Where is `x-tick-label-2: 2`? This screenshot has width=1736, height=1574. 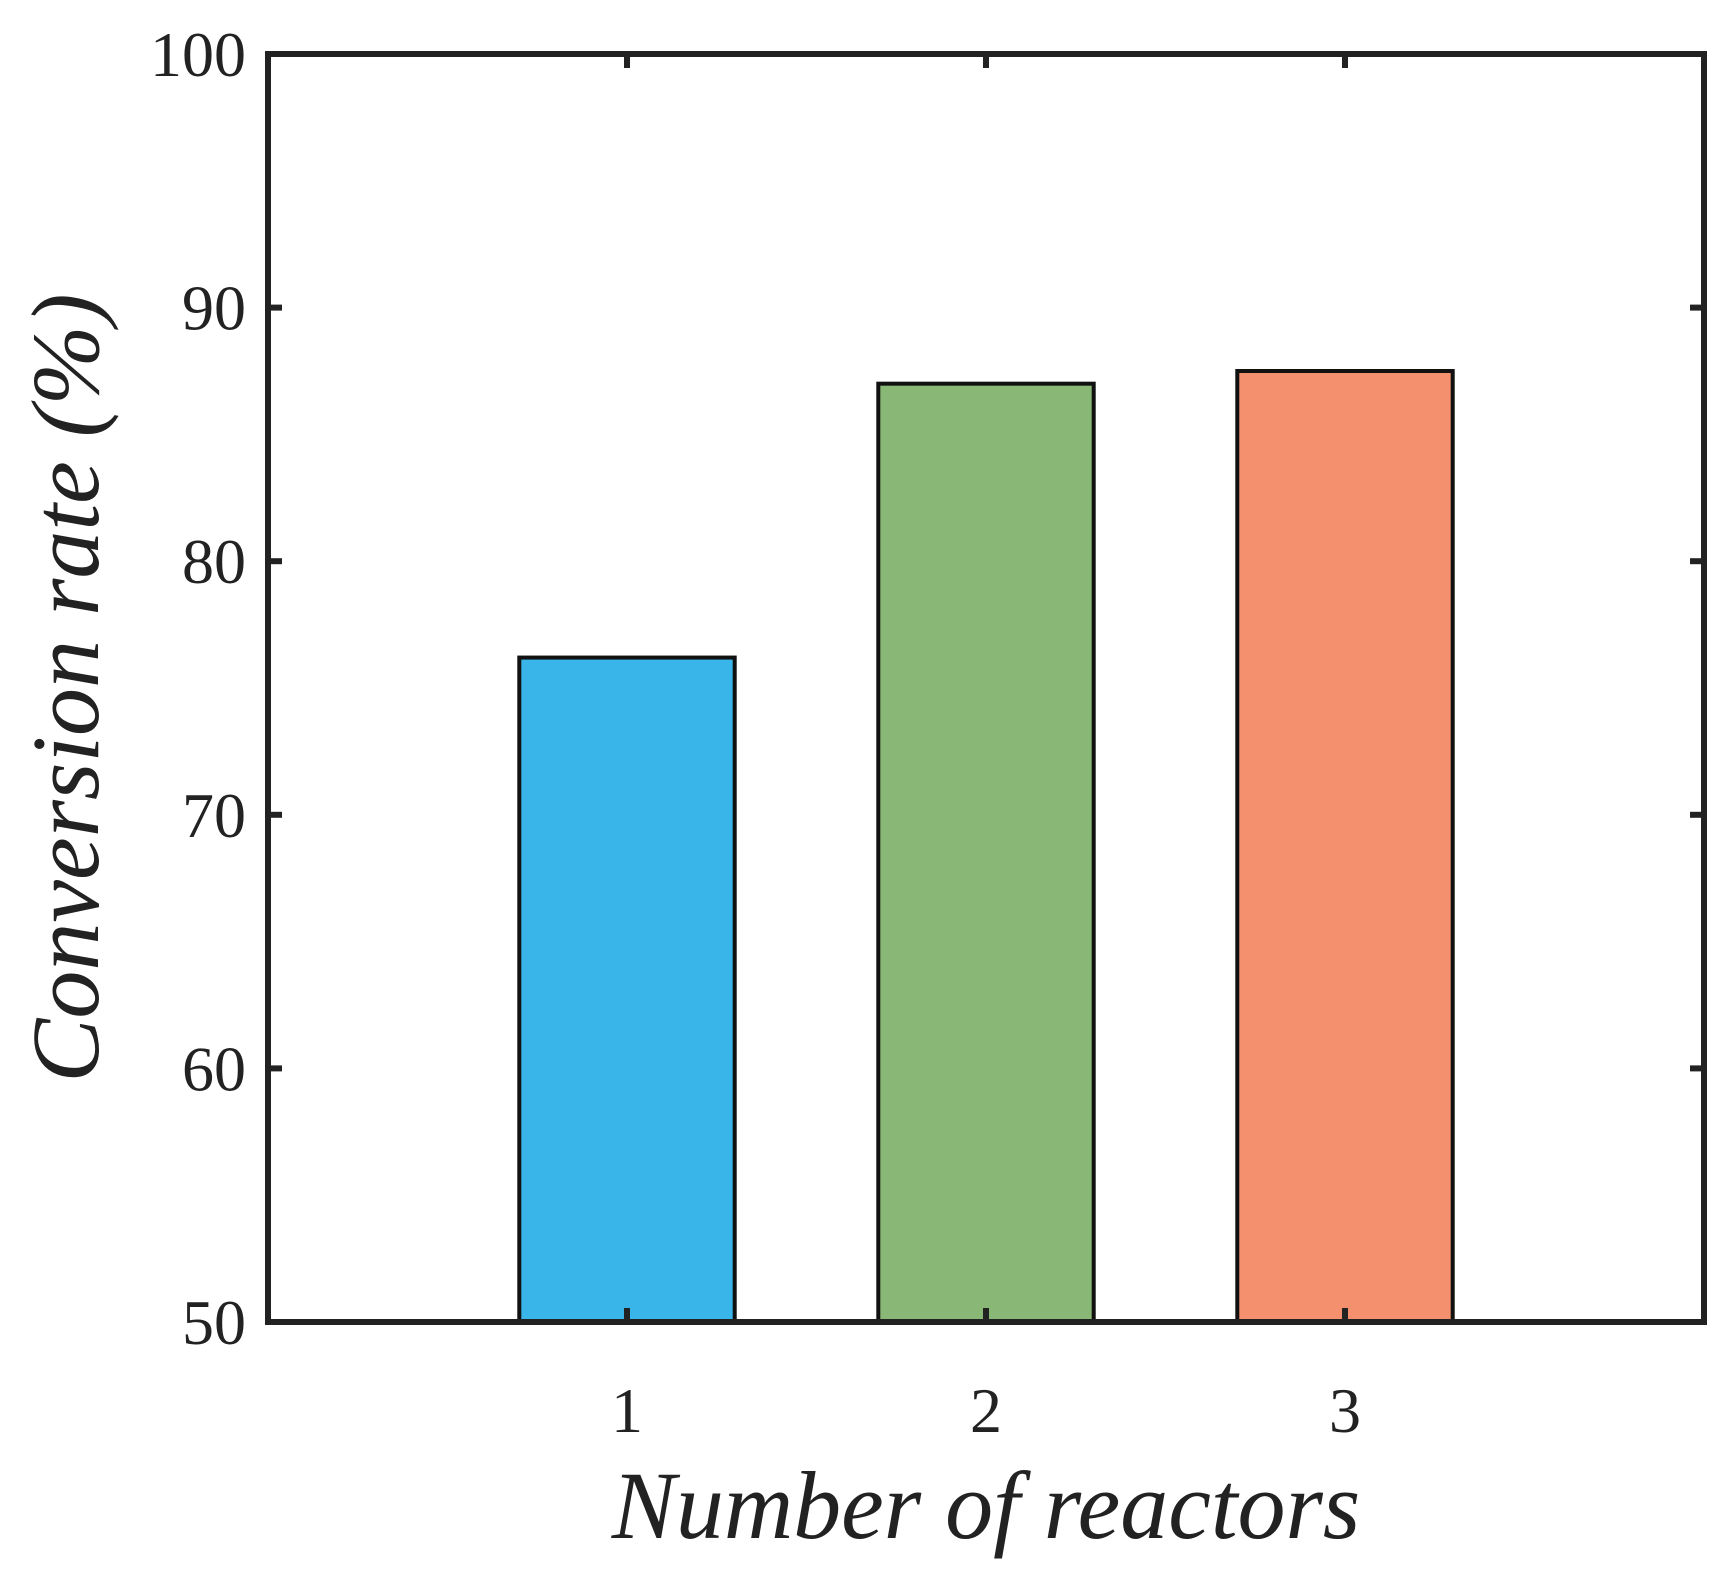 x-tick-label-2: 2 is located at coordinates (986, 1410).